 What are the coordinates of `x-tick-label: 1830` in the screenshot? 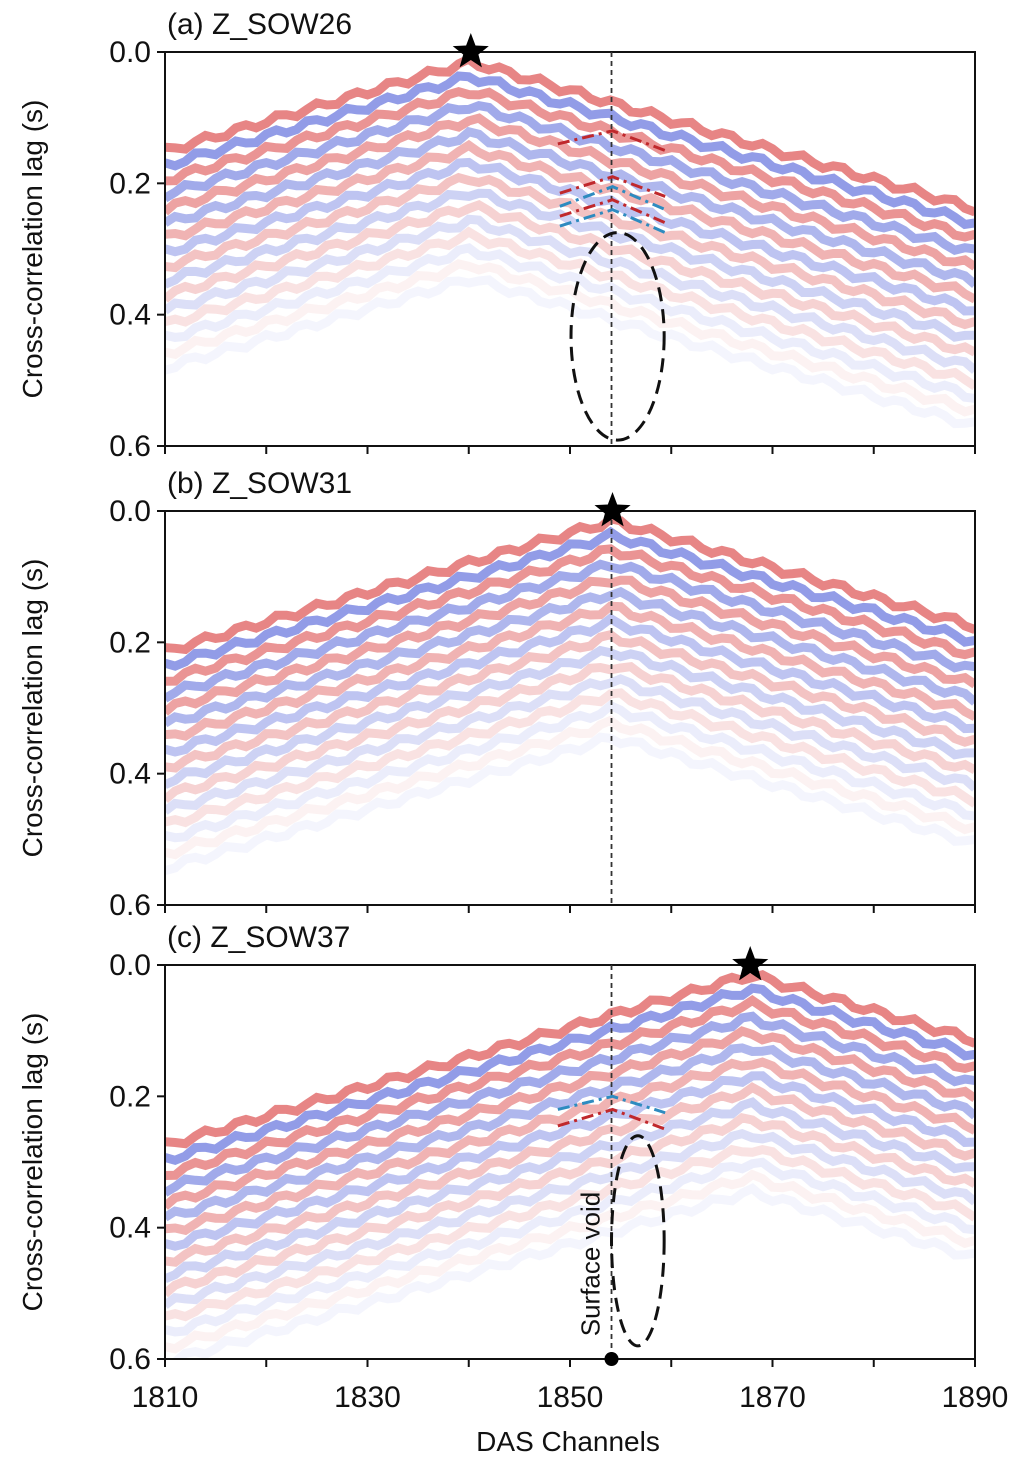 It's located at (367, 1397).